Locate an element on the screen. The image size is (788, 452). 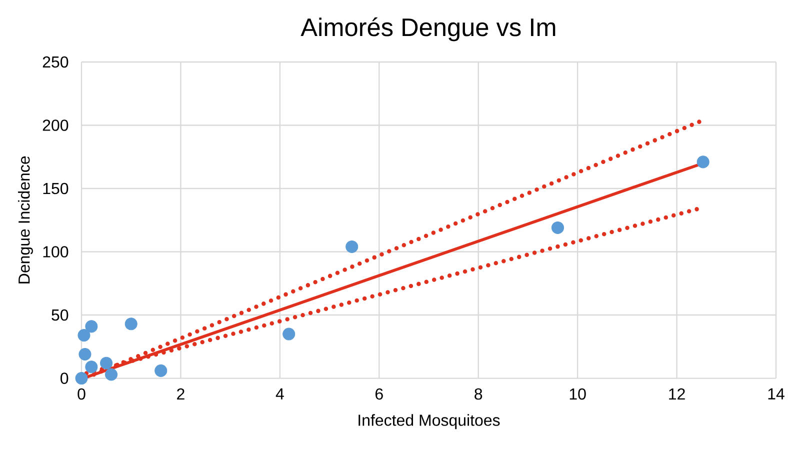
y-tick-label: 250 is located at coordinates (55, 62).